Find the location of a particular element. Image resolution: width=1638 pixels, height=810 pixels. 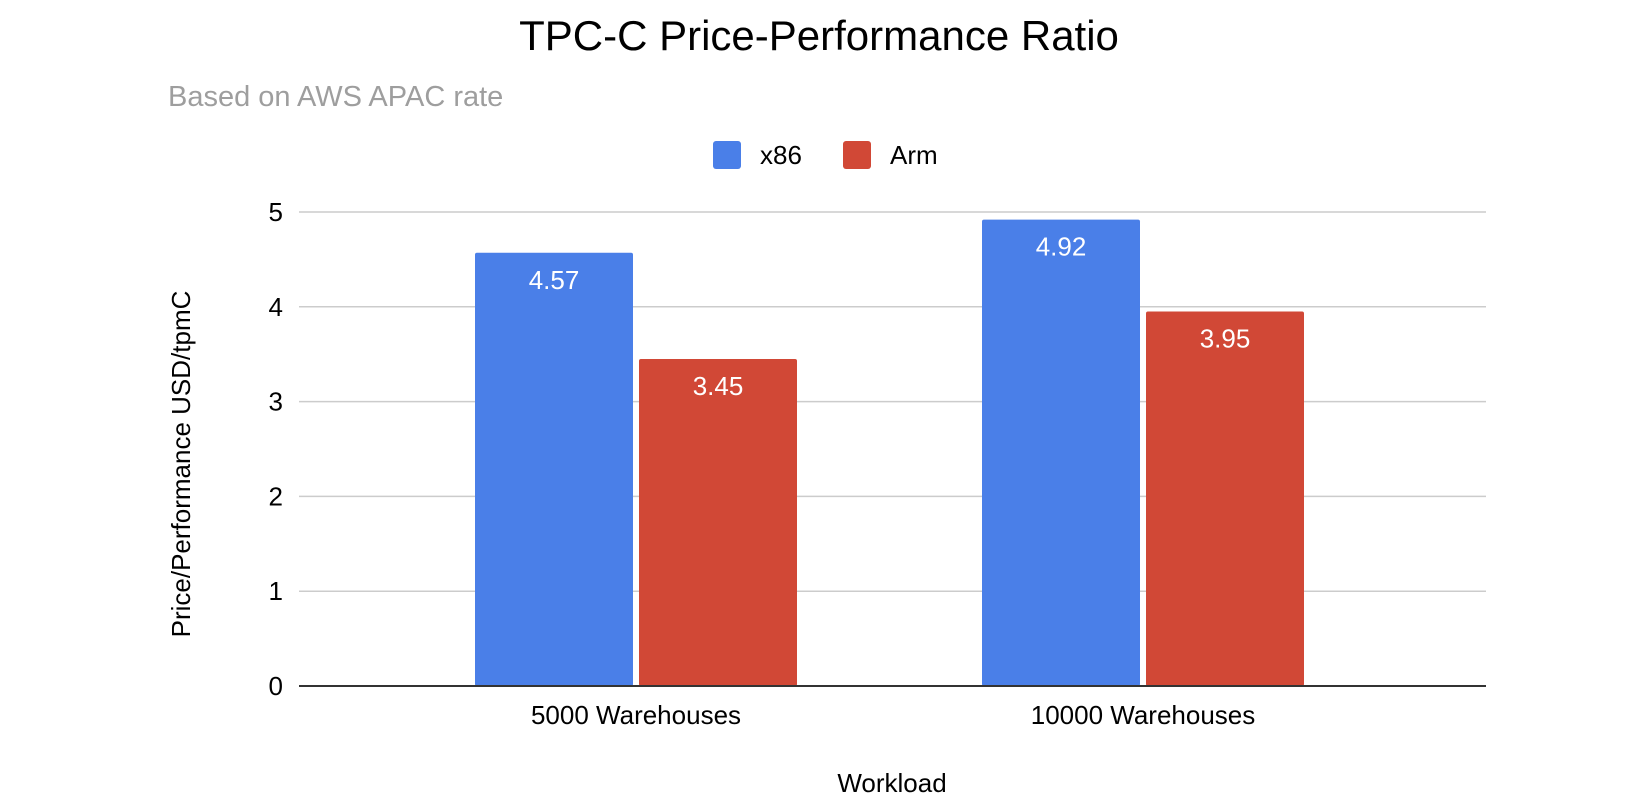

x-tick-label-1: 5000 Warehouses is located at coordinates (636, 715).